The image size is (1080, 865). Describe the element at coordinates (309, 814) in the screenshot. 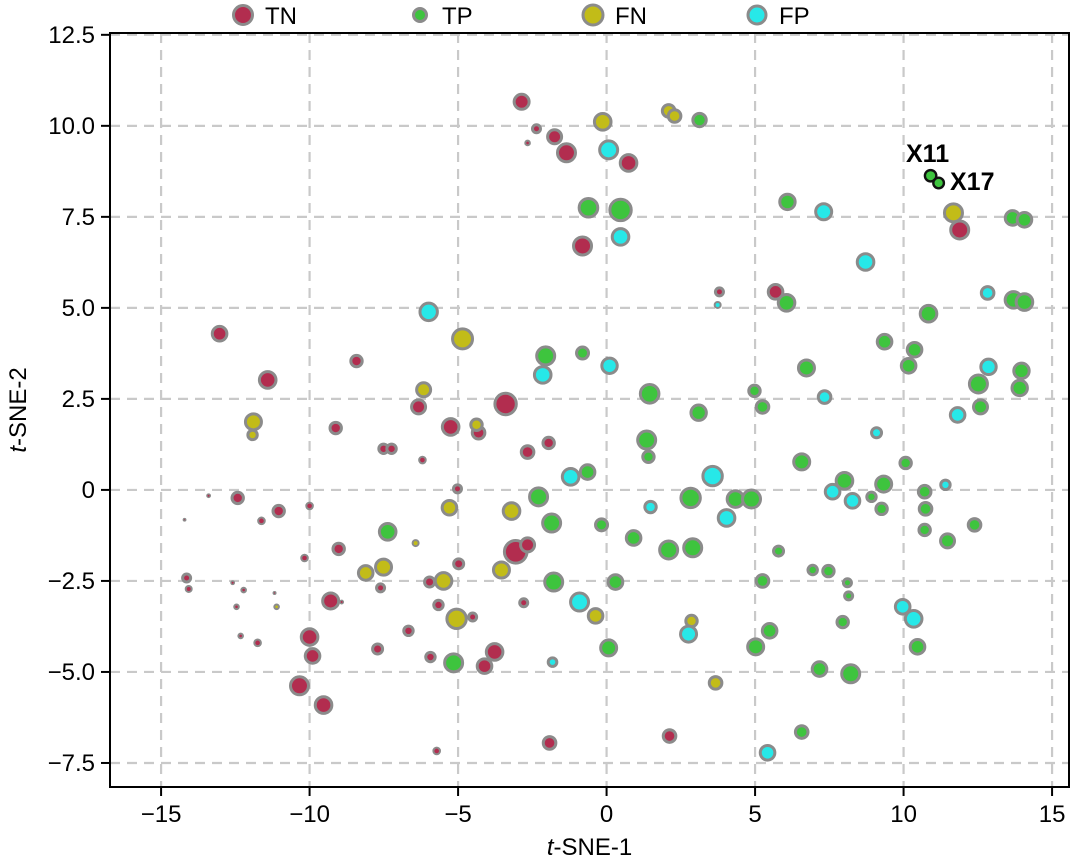

I see `x-tick-label: −10` at that location.